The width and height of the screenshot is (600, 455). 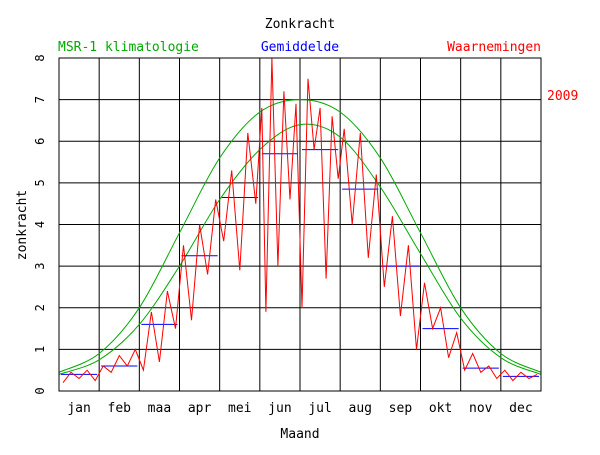 What do you see at coordinates (562, 96) in the screenshot?
I see `year-label: 2009` at bounding box center [562, 96].